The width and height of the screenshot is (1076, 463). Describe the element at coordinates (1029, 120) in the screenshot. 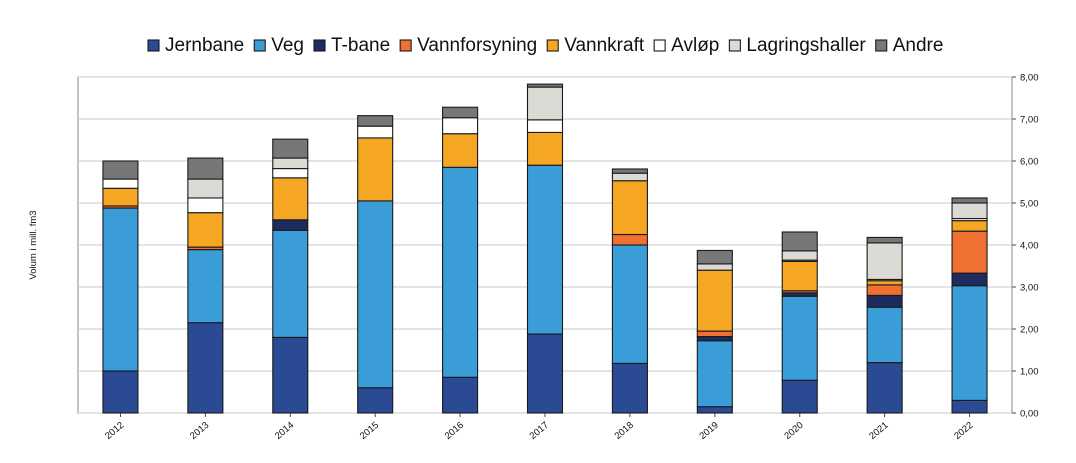

I see `y-tick-label: 7,00` at that location.